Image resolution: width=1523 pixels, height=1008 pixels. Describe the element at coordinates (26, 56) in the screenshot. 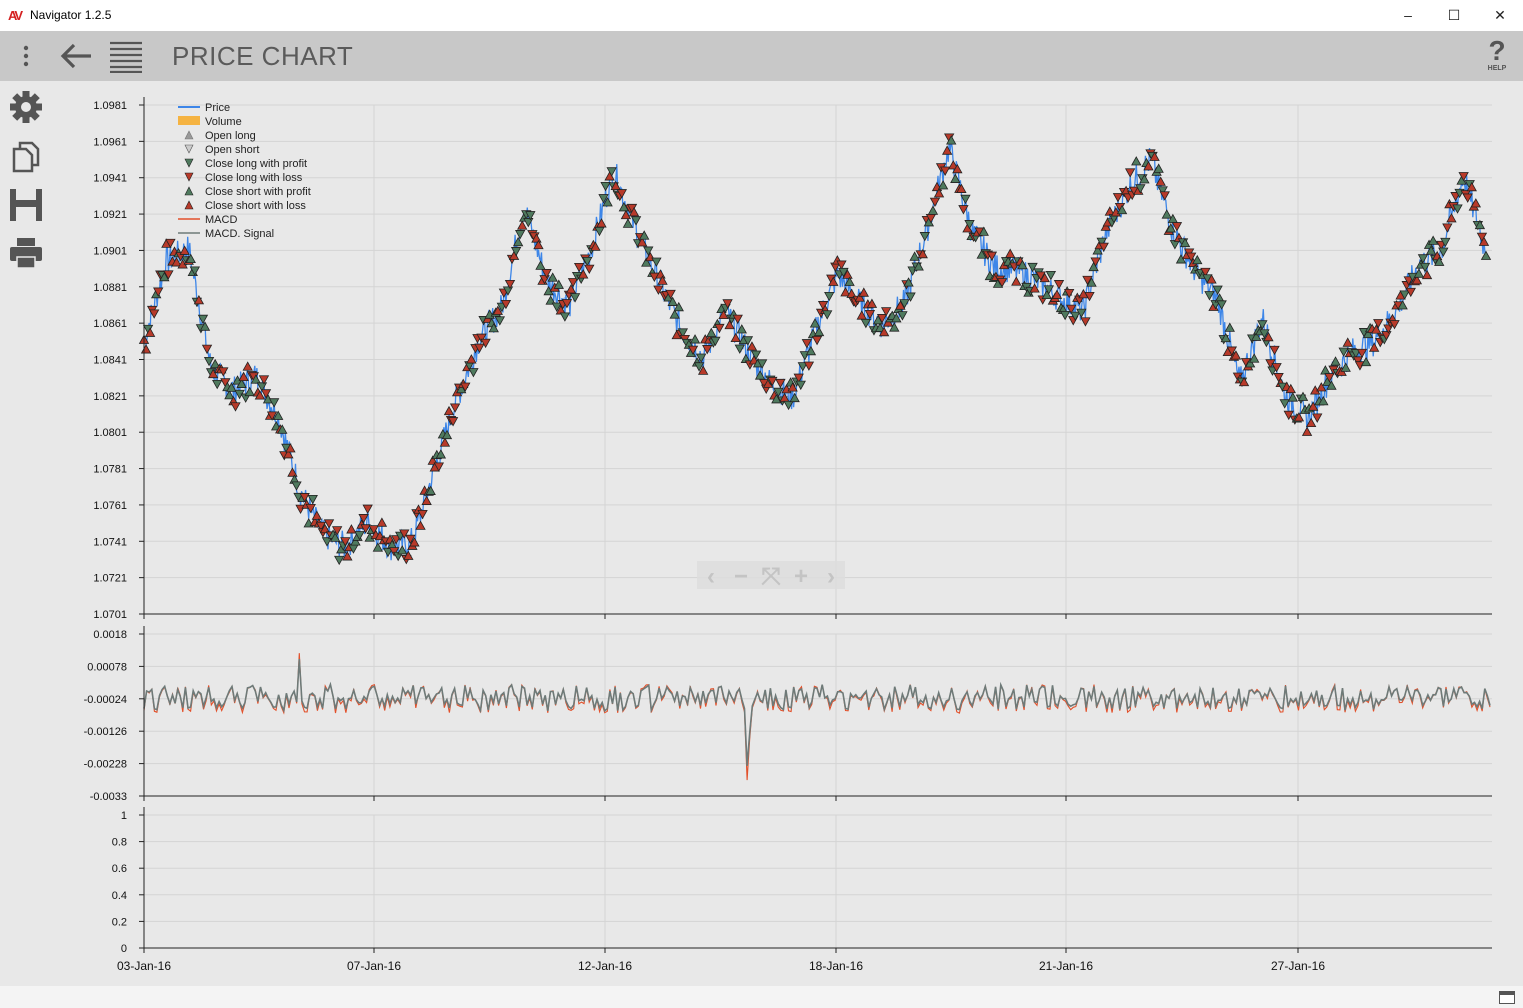

I see `kebab-menu-icon` at that location.